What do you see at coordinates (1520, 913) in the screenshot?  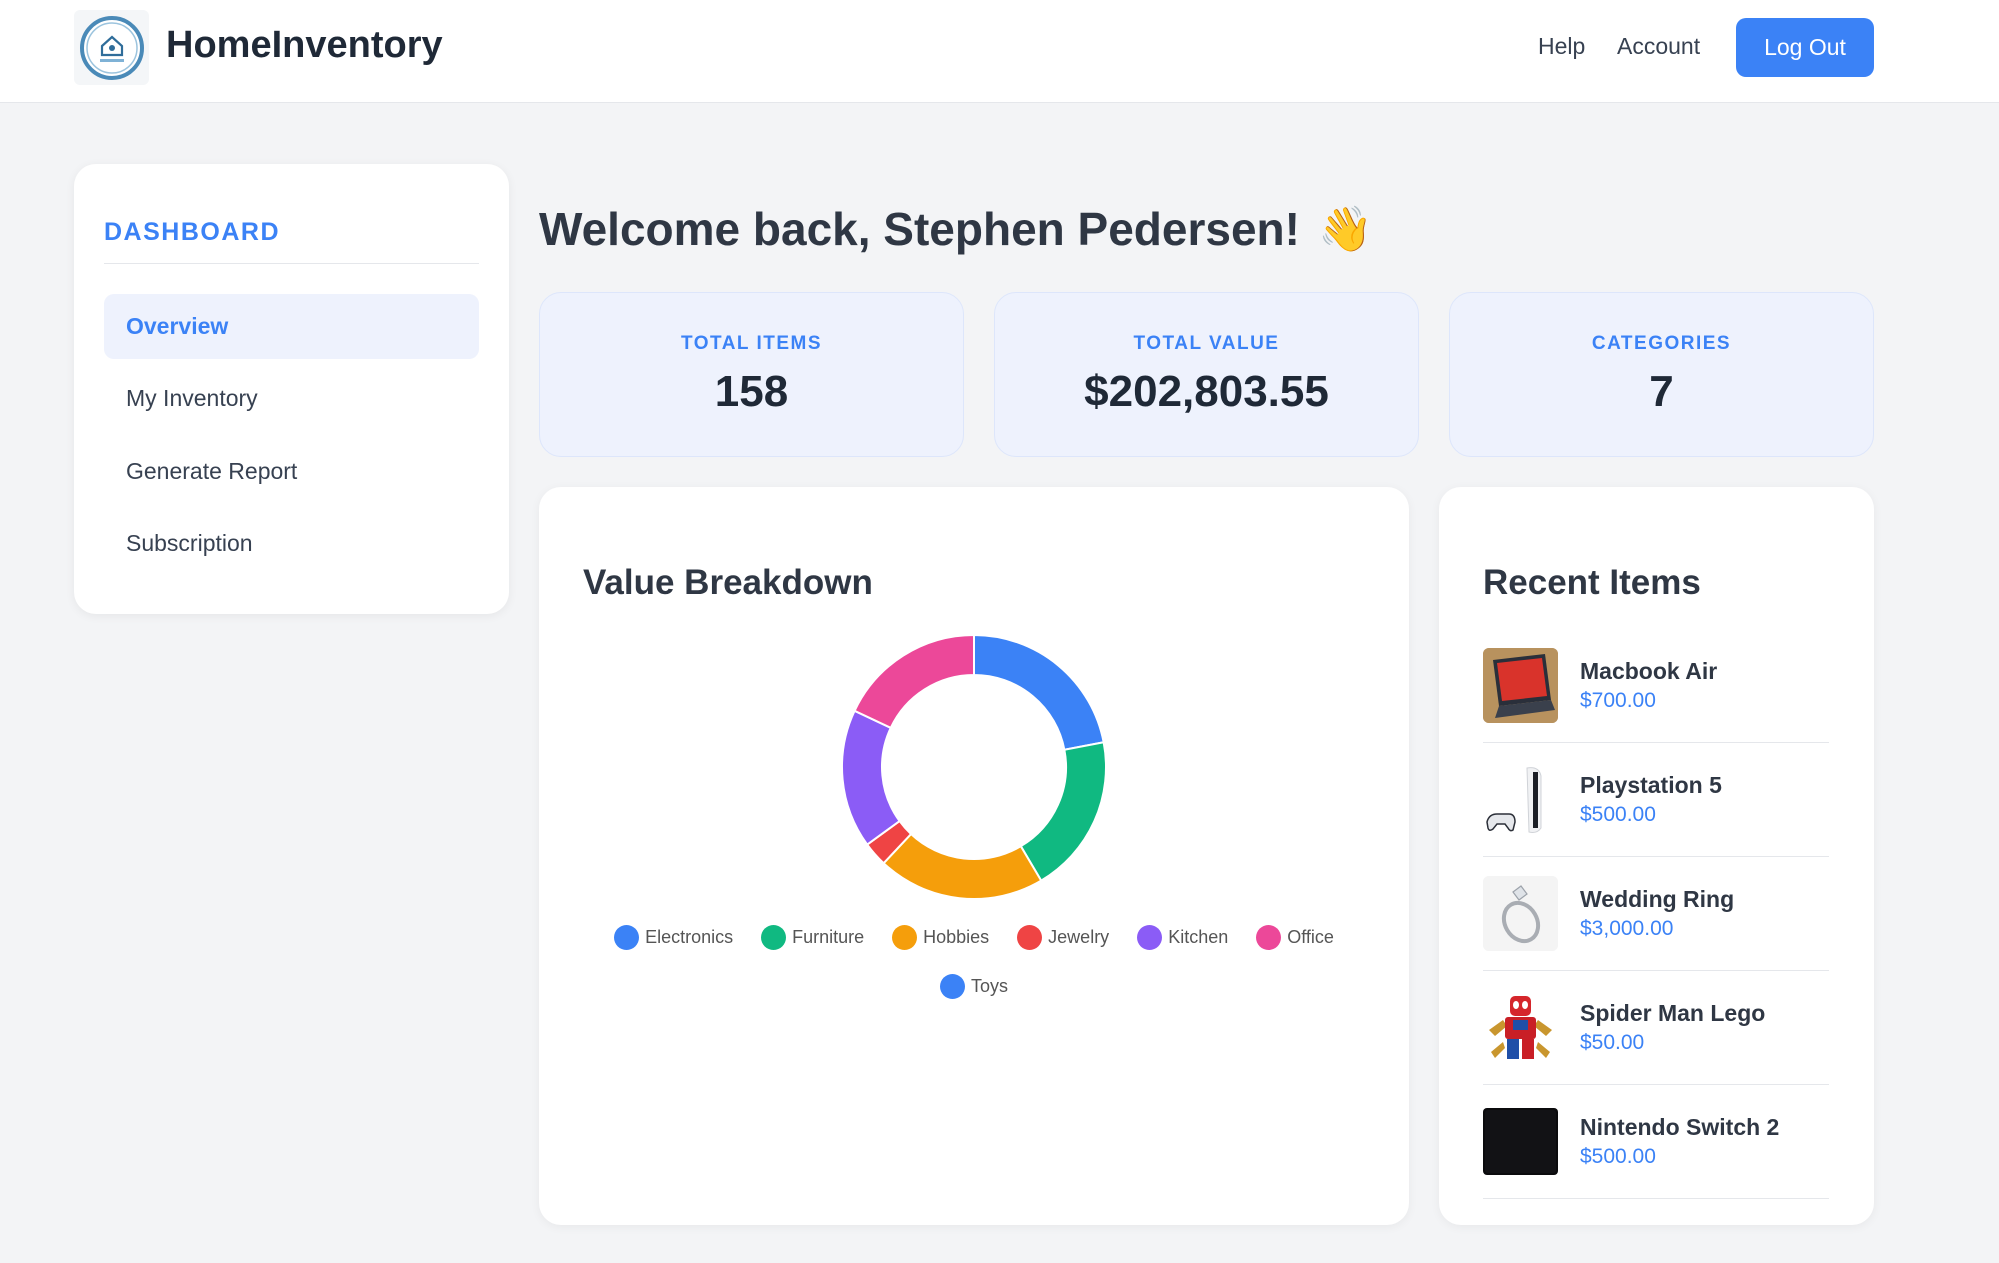 I see `ring-thumbnail-icon` at bounding box center [1520, 913].